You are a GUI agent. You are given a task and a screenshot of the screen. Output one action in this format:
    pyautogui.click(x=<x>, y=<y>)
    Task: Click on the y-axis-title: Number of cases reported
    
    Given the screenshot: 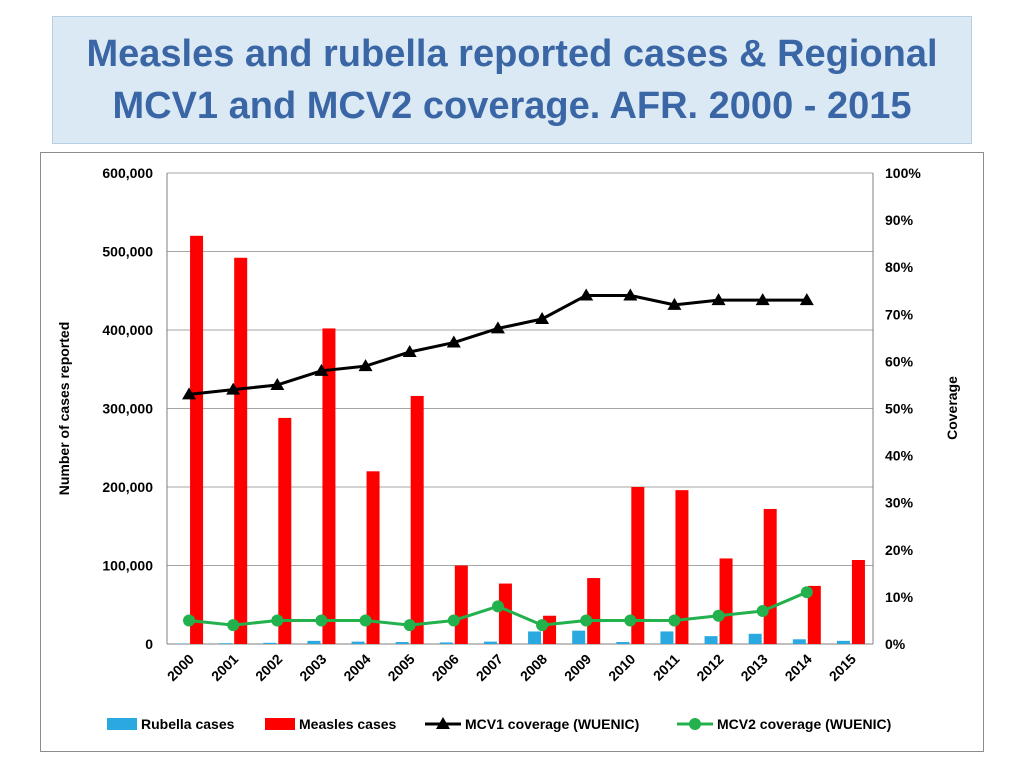 What is the action you would take?
    pyautogui.click(x=64, y=409)
    